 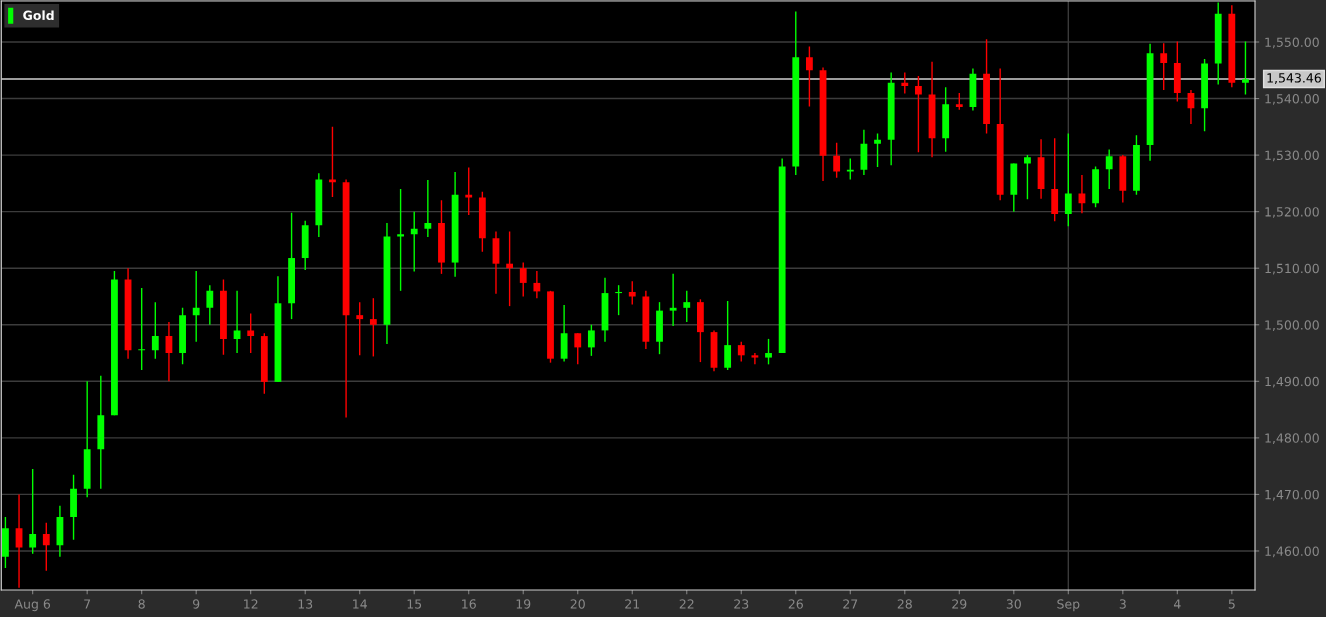 I want to click on x-tick-label: 23, so click(x=741, y=604).